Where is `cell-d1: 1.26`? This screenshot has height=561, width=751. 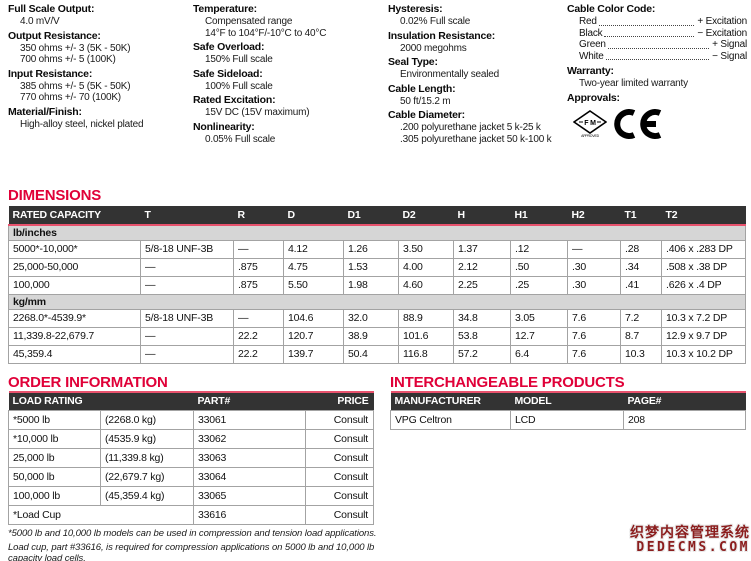
cell-d1: 1.26 is located at coordinates (371, 249).